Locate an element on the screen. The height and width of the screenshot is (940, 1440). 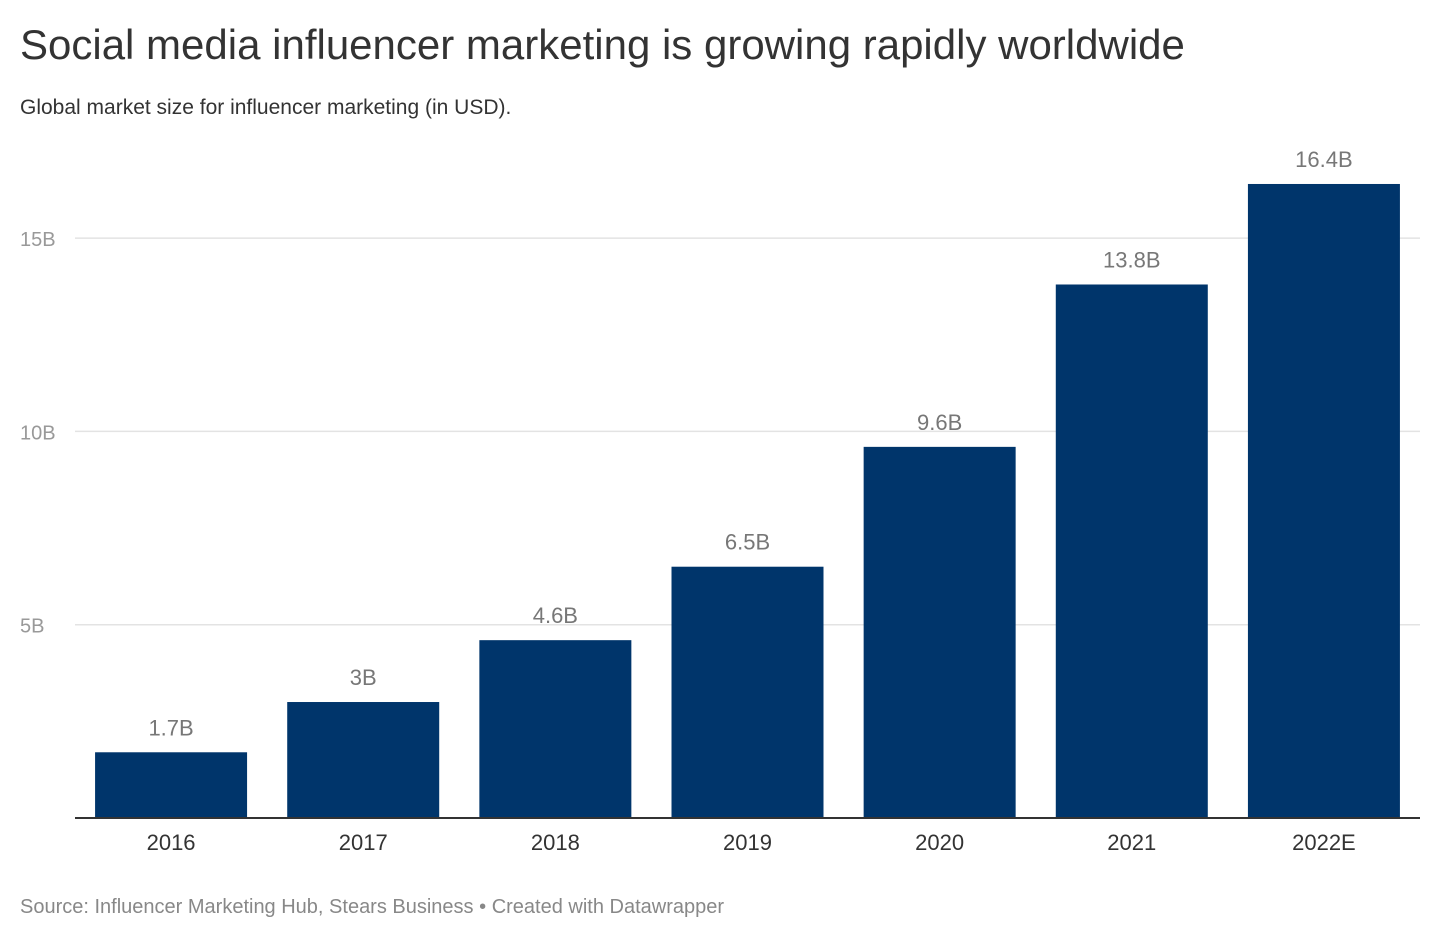
bar-value-label: 3B is located at coordinates (363, 677).